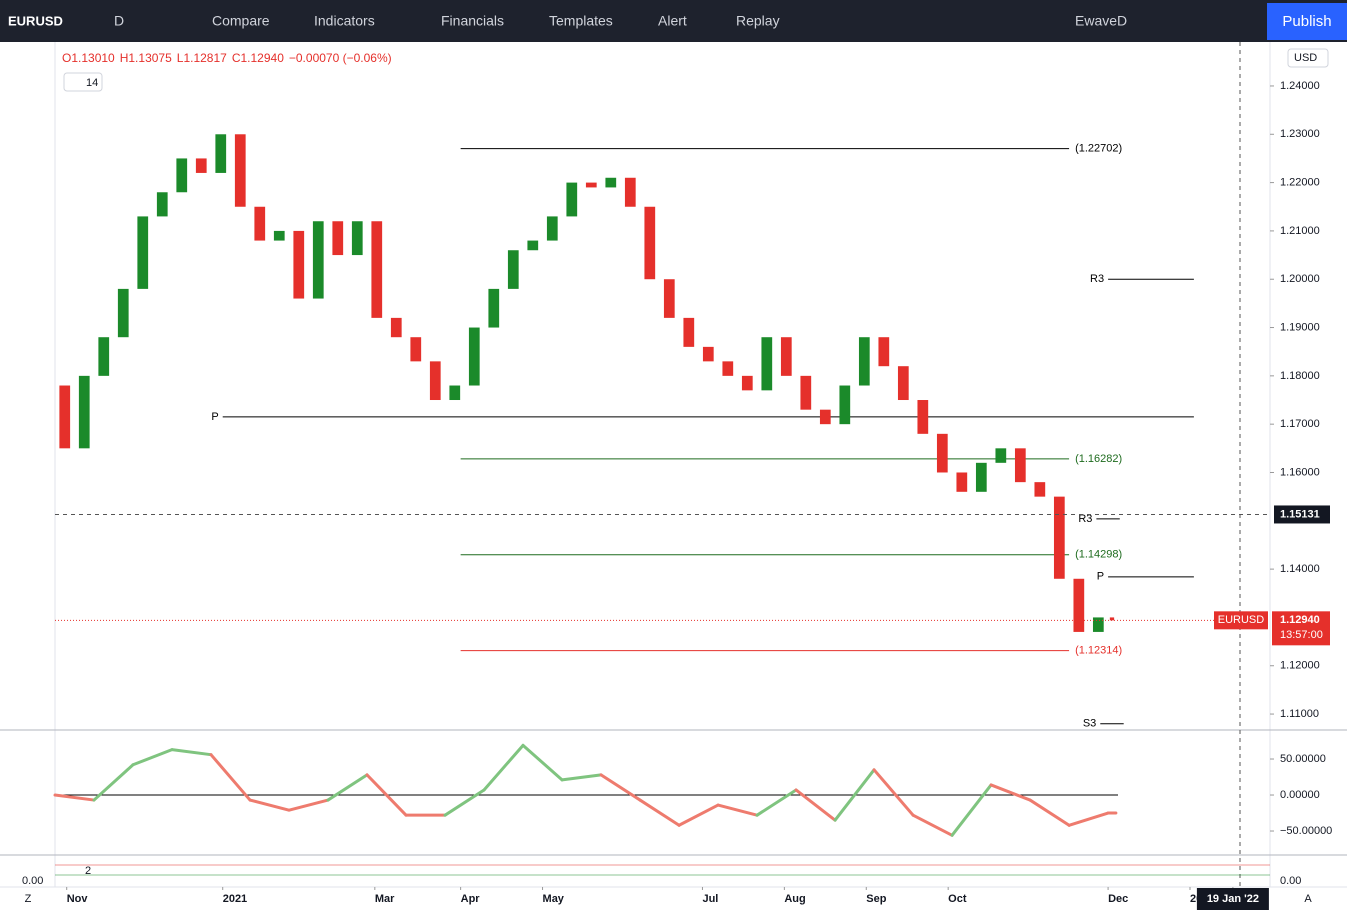  I want to click on zoom-z: Z, so click(28, 899).